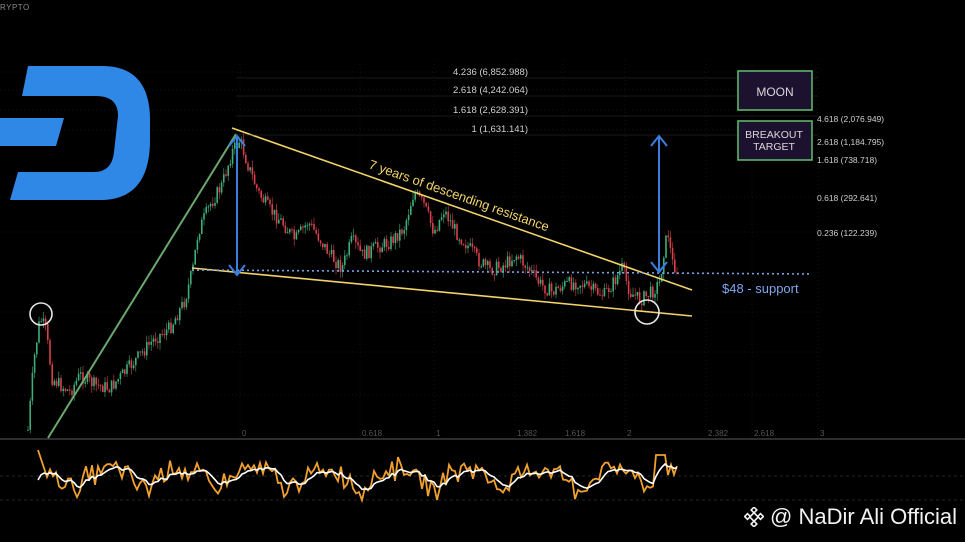 Image resolution: width=965 pixels, height=542 pixels. Describe the element at coordinates (357, 476) in the screenshot. I see `oscillator-line` at that location.